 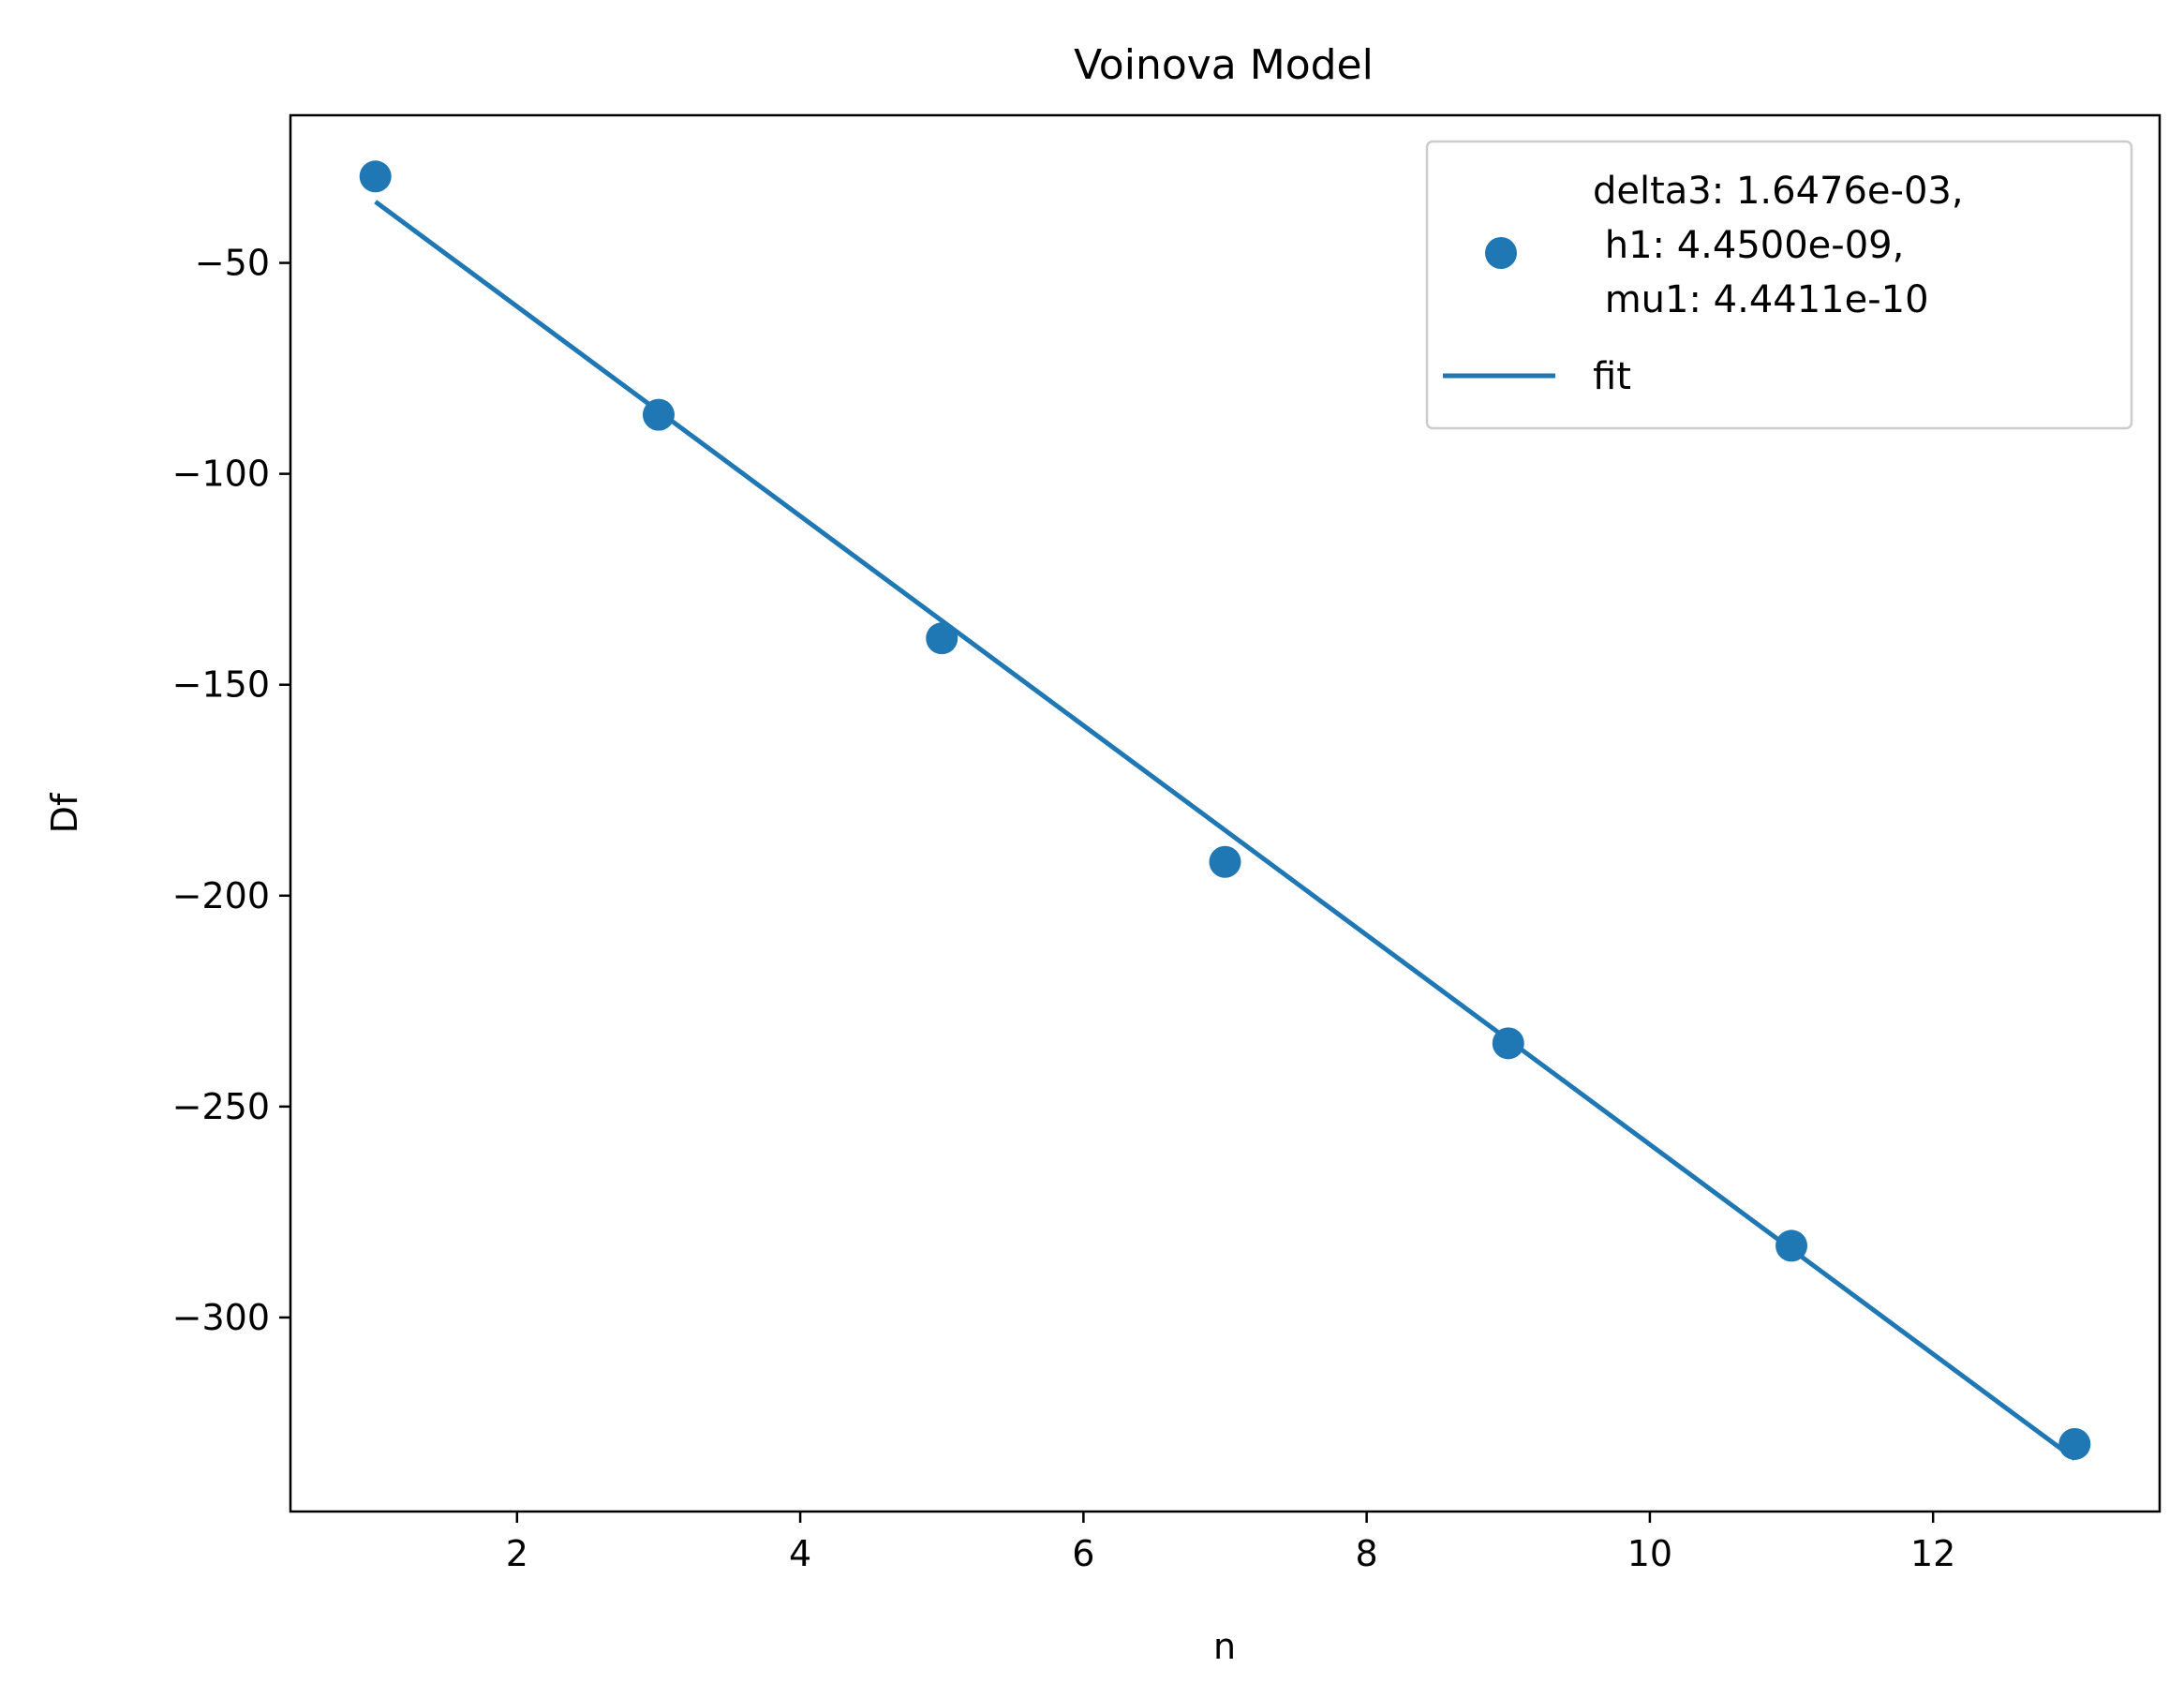 I want to click on y-axis-label: Df, so click(x=64, y=812).